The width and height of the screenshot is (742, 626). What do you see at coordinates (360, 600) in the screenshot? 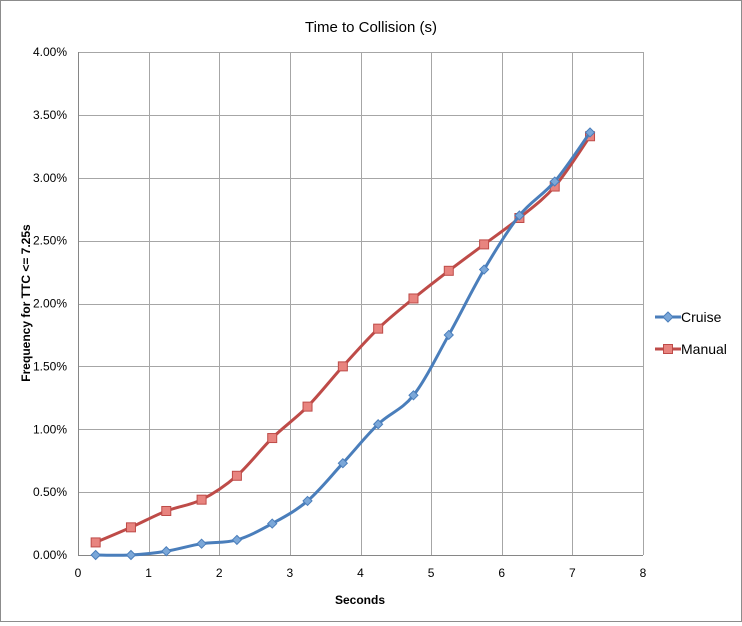
I see `x-axis-label: Seconds` at bounding box center [360, 600].